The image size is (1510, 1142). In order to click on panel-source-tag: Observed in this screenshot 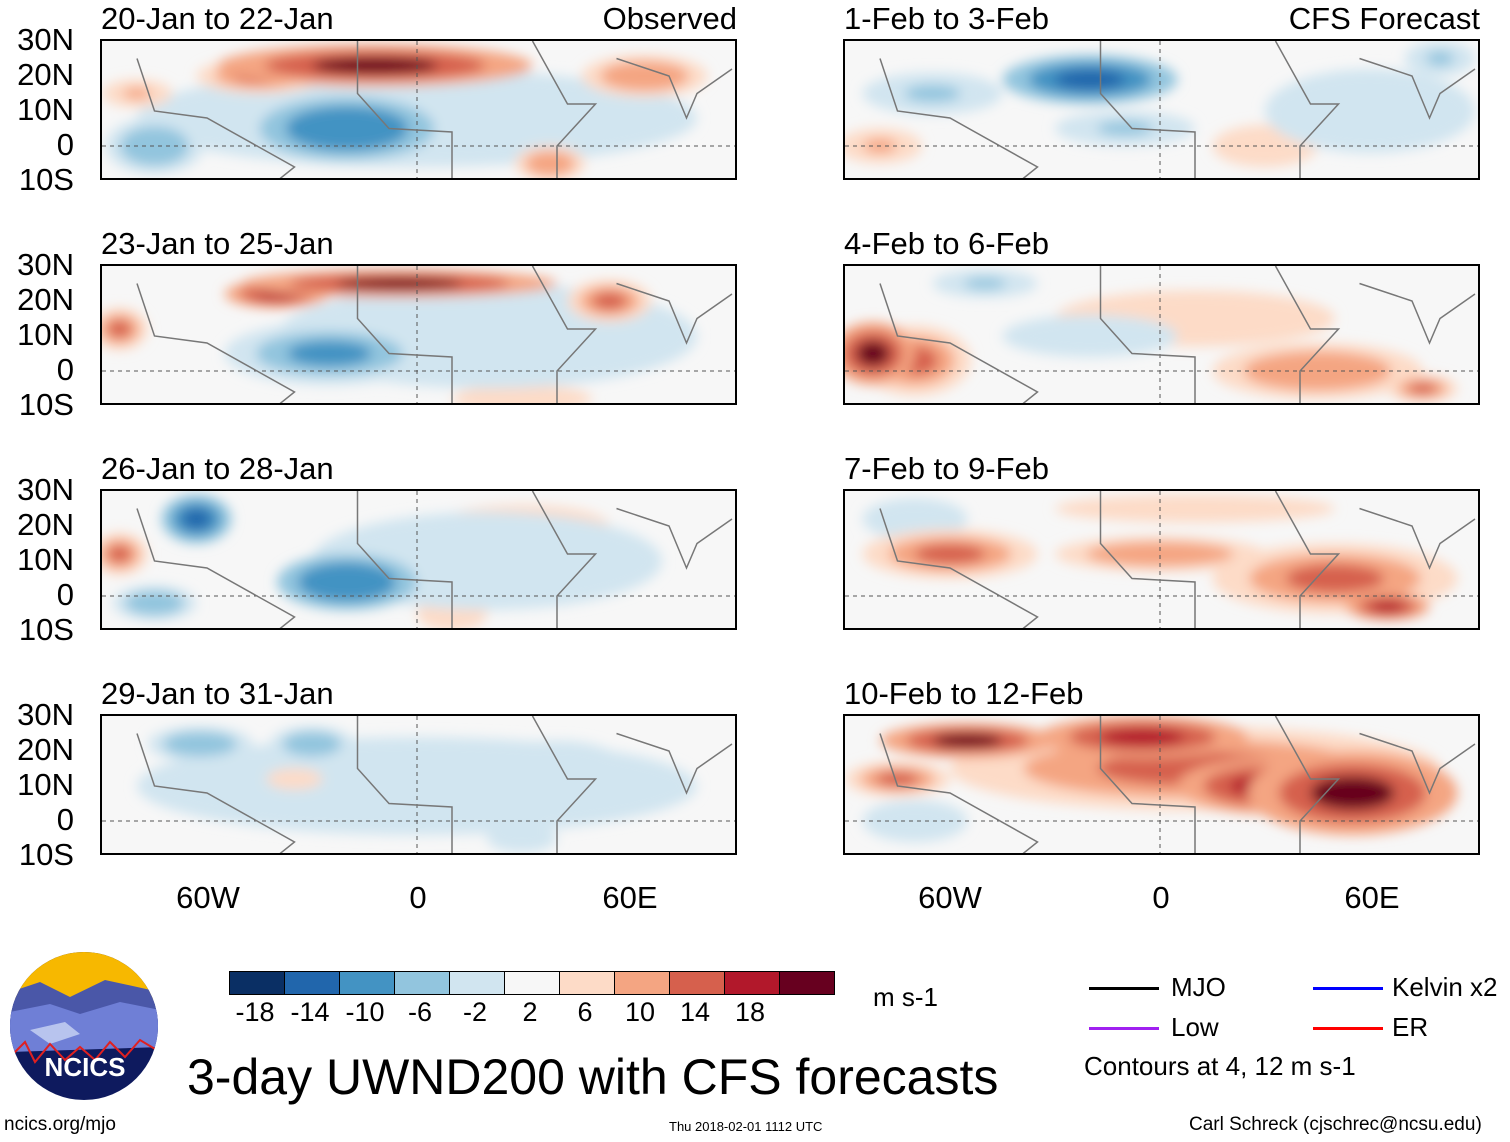, I will do `click(669, 18)`.